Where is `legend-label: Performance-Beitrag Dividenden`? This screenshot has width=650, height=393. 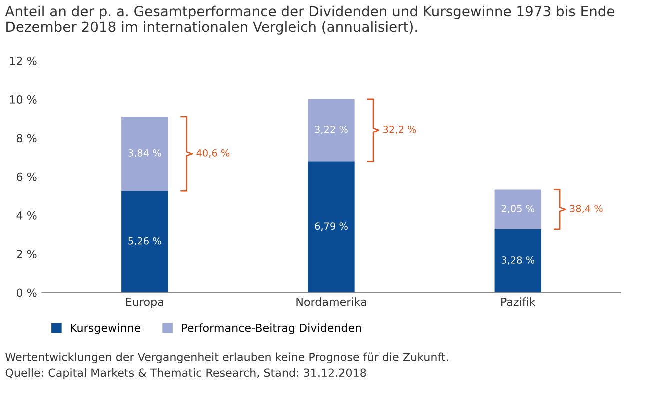 legend-label: Performance-Beitrag Dividenden is located at coordinates (272, 329).